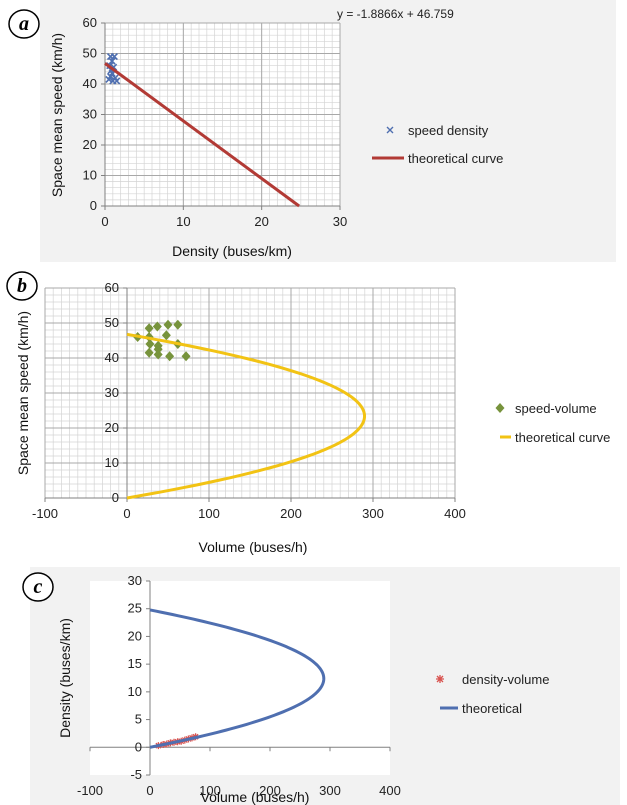 The width and height of the screenshot is (627, 805). What do you see at coordinates (505, 679) in the screenshot?
I see `legend-label: density-volume` at bounding box center [505, 679].